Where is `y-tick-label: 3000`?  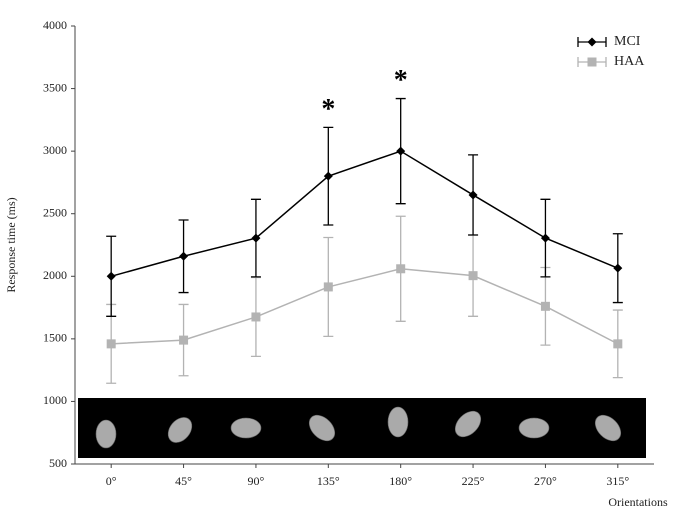 y-tick-label: 3000 is located at coordinates (55, 150).